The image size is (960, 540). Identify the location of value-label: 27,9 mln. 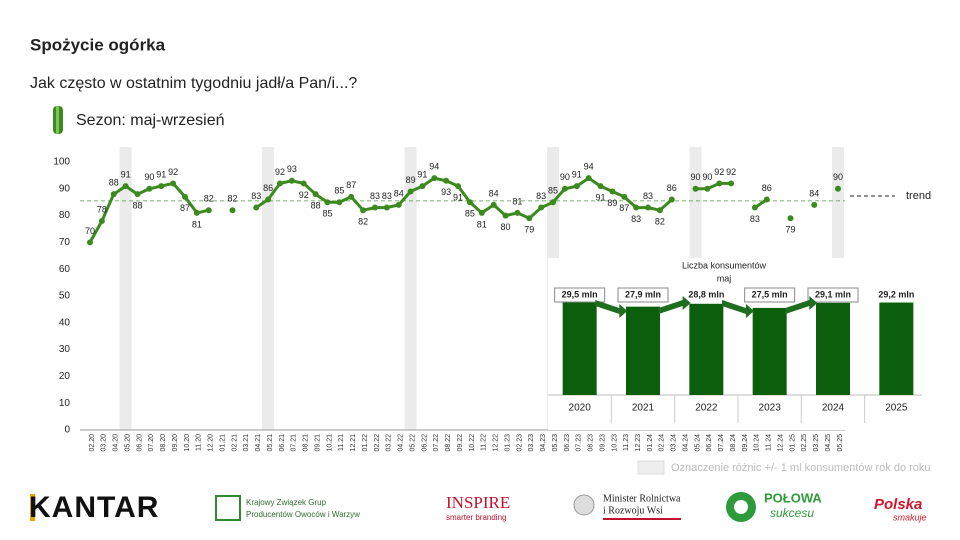
(643, 294).